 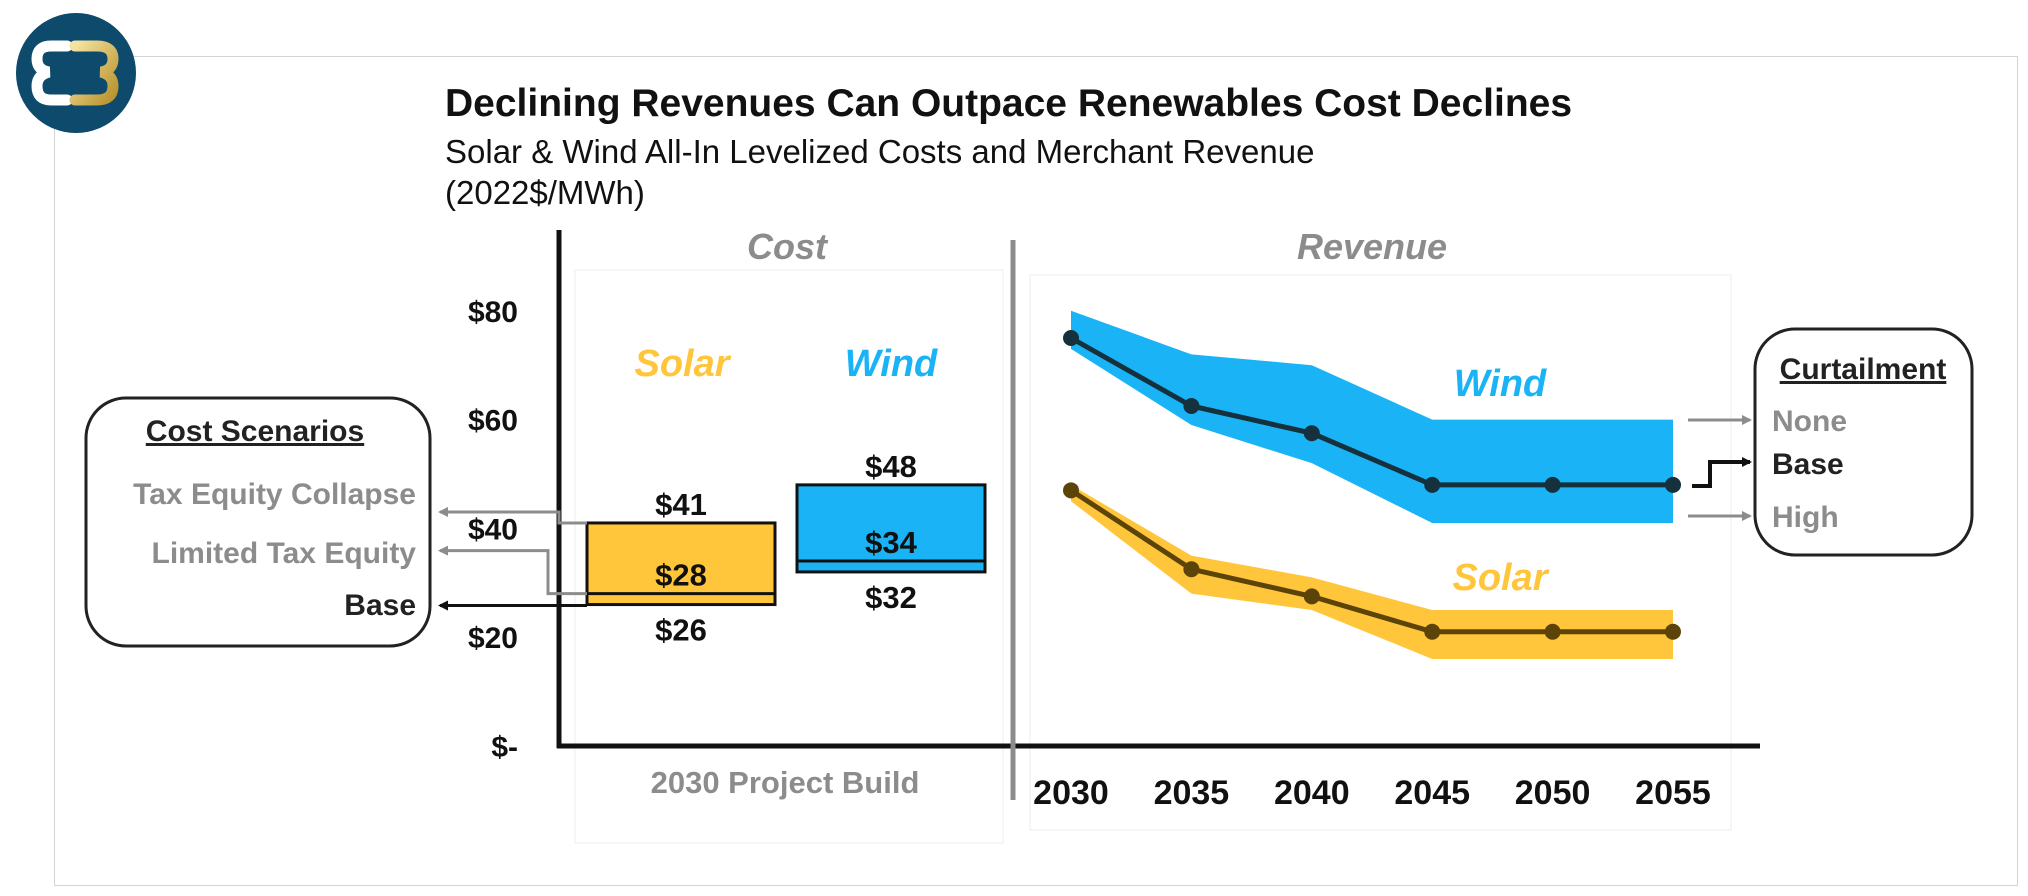 I want to click on y-tick-label: $60, so click(x=493, y=421).